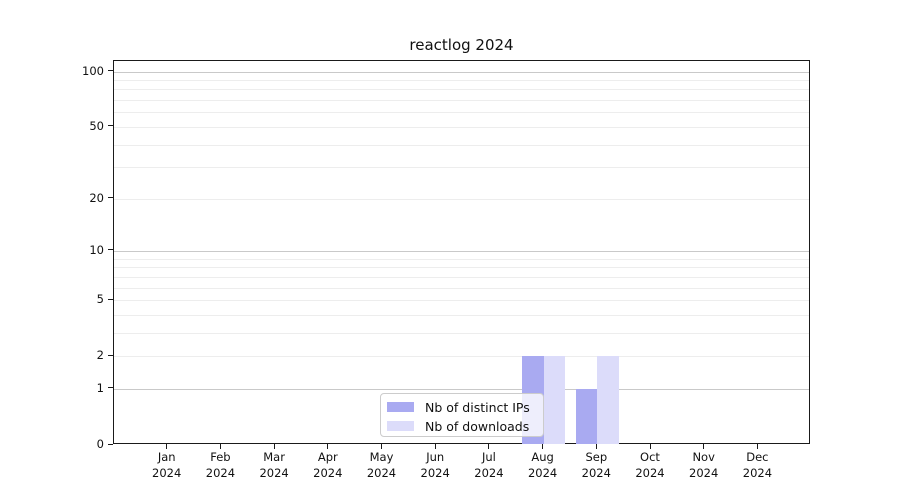 Image resolution: width=900 pixels, height=500 pixels. Describe the element at coordinates (477, 407) in the screenshot. I see `legend-label-distinct-ips: Nb of distinct IPs` at that location.